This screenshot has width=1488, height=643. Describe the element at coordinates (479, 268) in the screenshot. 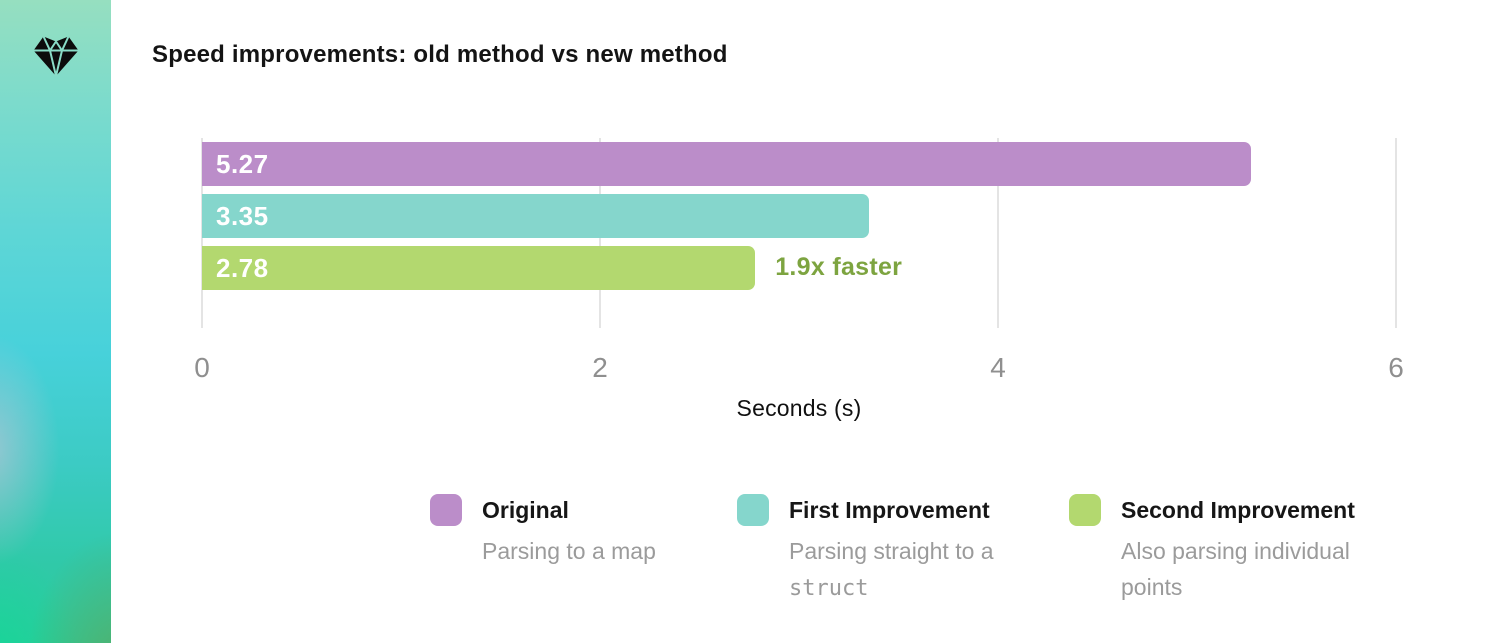

I see `bar-second-improvement: 2.78` at that location.